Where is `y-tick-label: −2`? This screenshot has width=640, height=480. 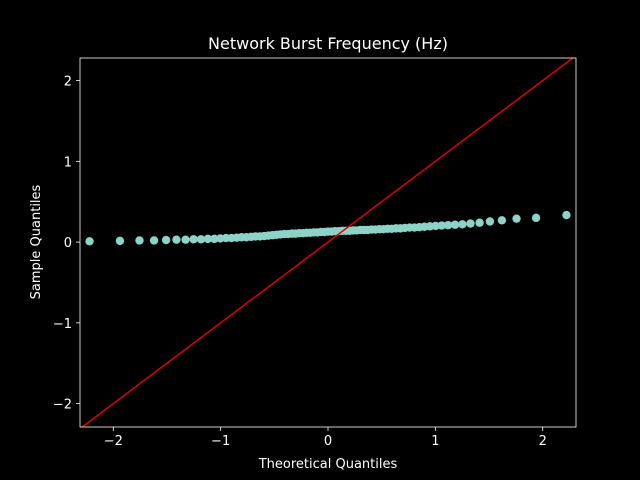 y-tick-label: −2 is located at coordinates (62, 405).